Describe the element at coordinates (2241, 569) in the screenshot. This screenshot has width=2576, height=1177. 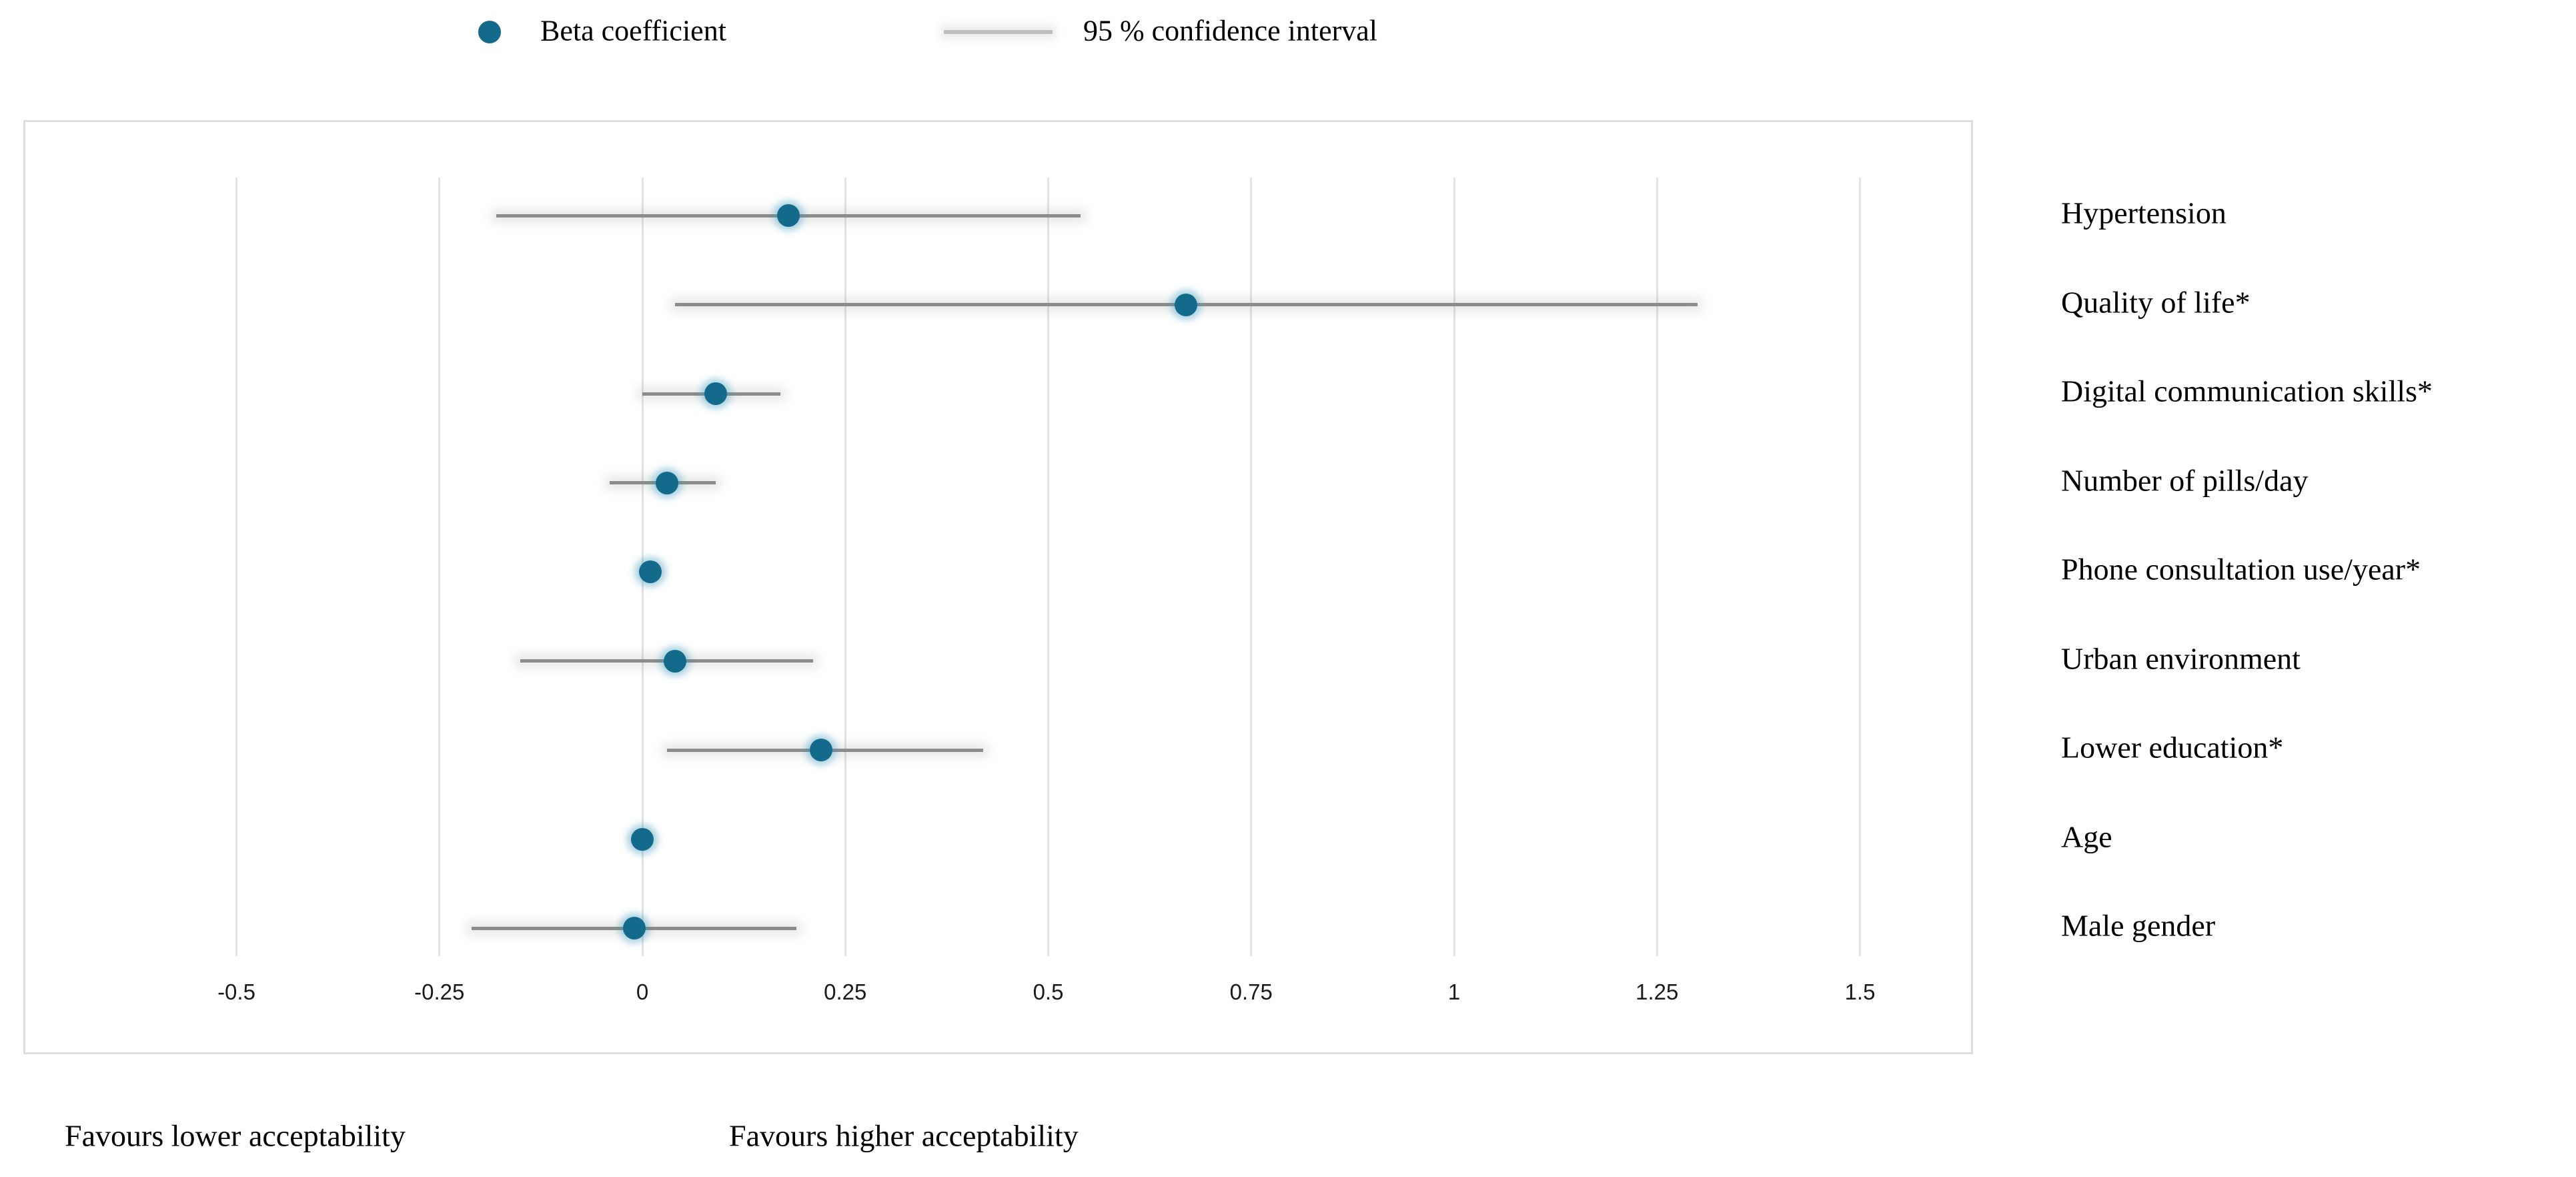
I see `category-label: Phone consultation use/year*` at that location.